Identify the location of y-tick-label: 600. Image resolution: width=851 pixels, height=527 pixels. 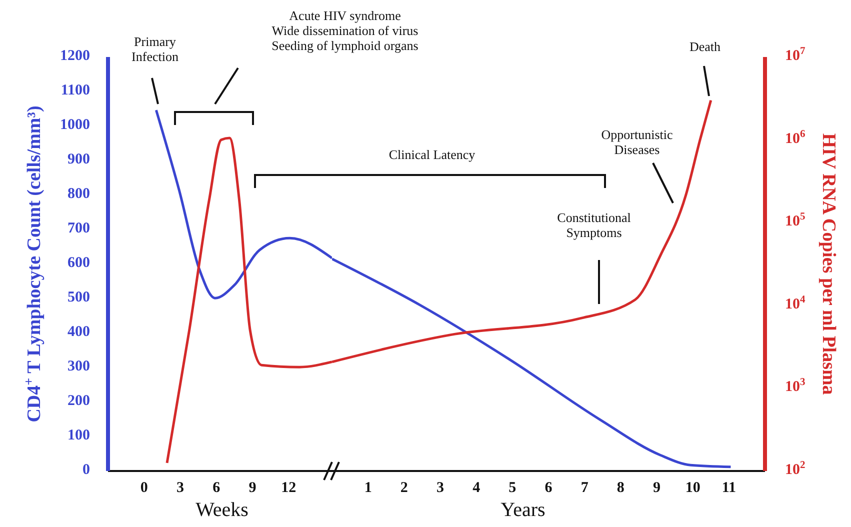
(79, 263).